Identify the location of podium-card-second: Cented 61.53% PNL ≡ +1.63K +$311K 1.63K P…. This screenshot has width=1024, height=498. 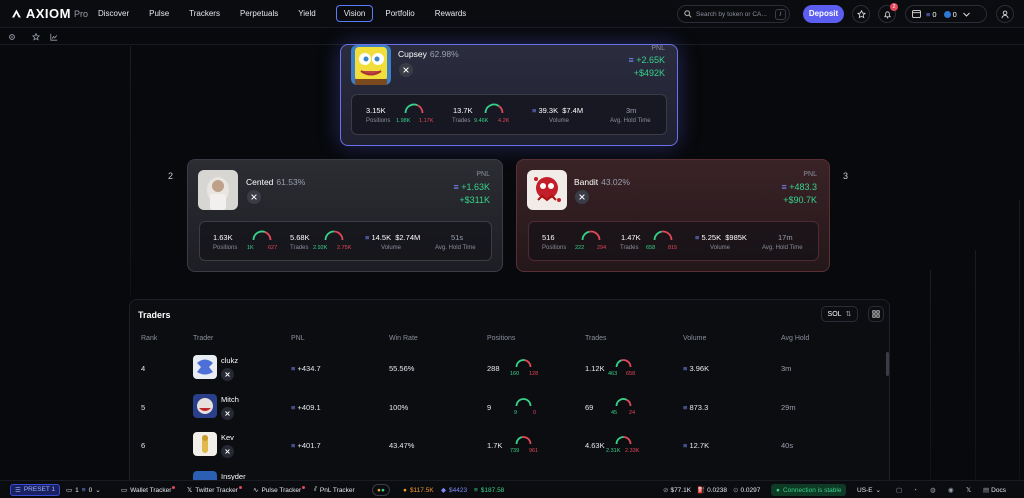
(345, 215).